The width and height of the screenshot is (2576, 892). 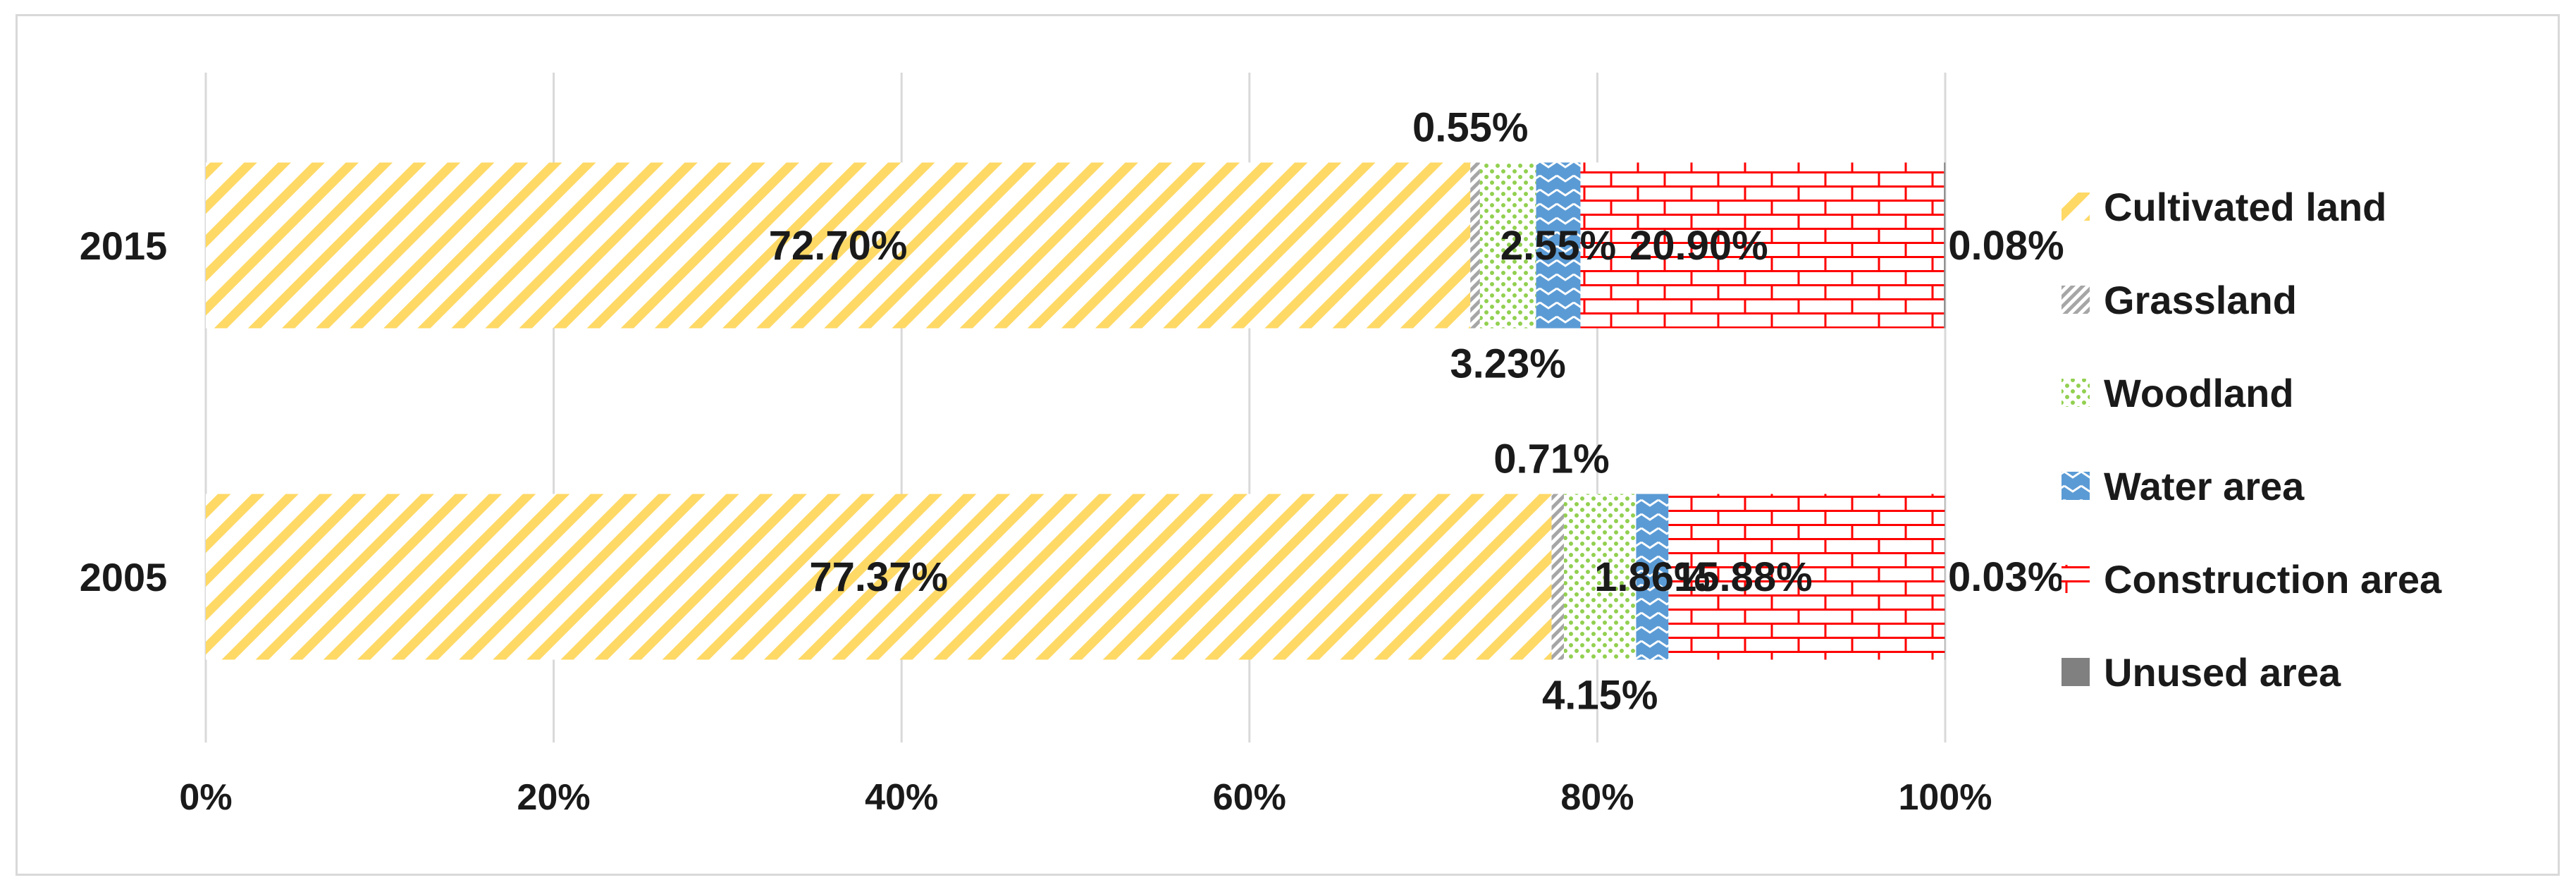 What do you see at coordinates (205, 797) in the screenshot?
I see `x-tick-label: 0%` at bounding box center [205, 797].